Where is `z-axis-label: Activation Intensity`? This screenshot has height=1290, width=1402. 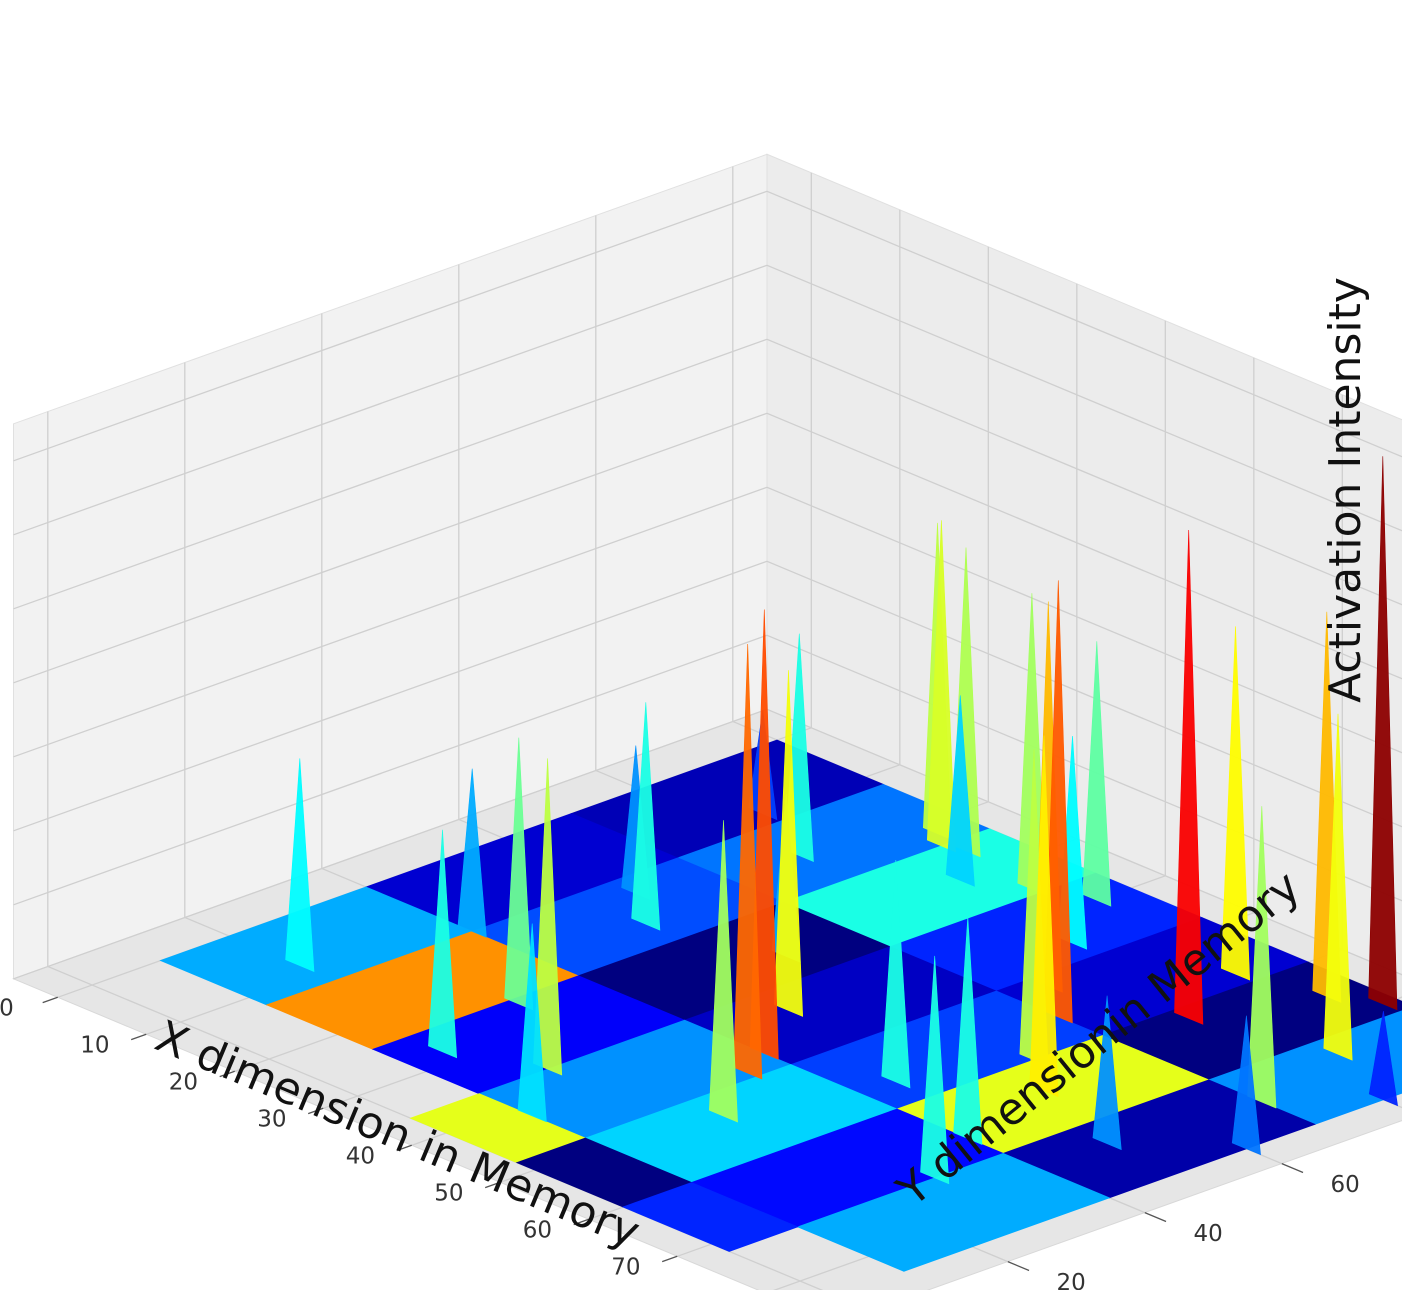
z-axis-label: Activation Intensity is located at coordinates (1345, 490).